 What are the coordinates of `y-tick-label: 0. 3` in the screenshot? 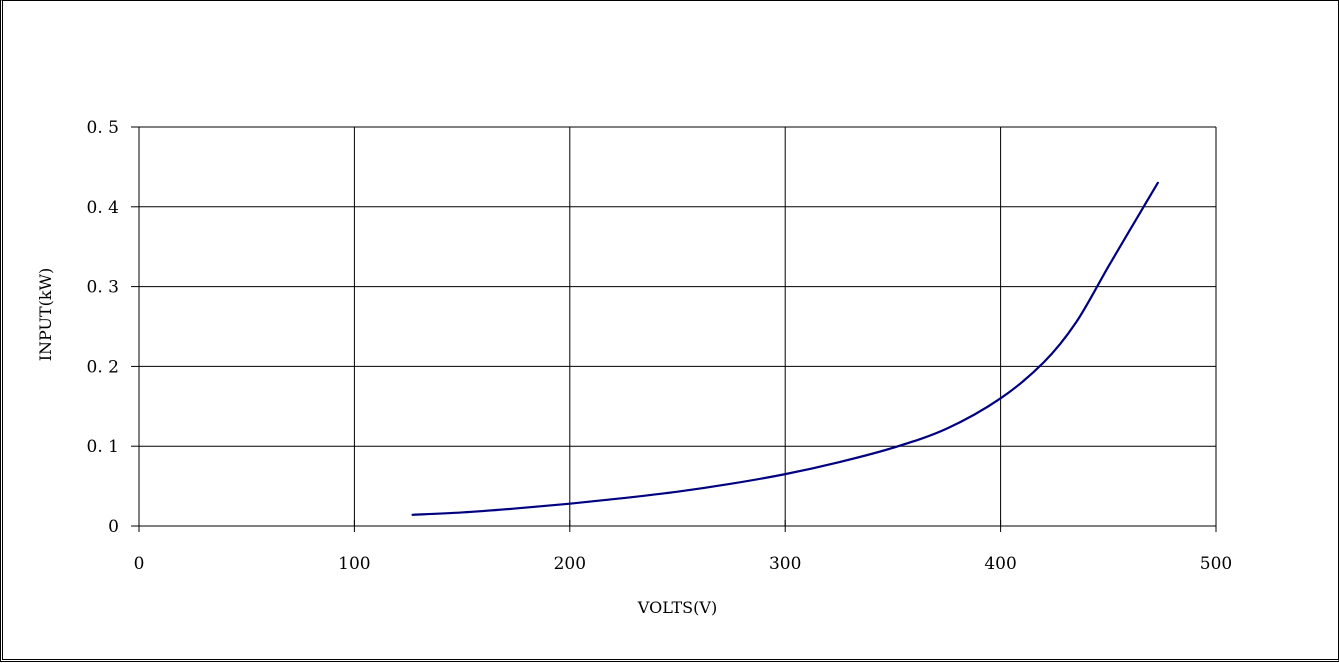 It's located at (103, 288).